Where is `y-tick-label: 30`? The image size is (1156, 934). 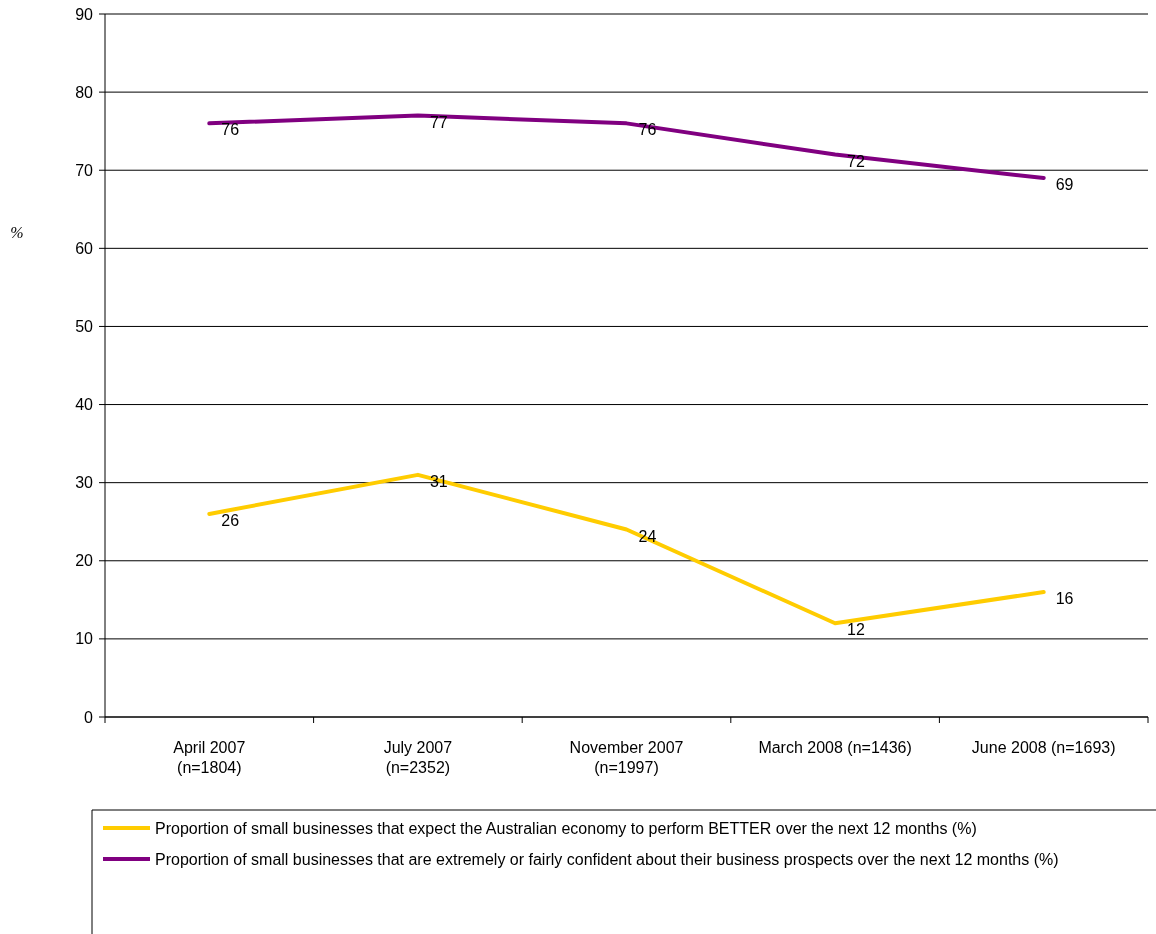
y-tick-label: 30 is located at coordinates (84, 483).